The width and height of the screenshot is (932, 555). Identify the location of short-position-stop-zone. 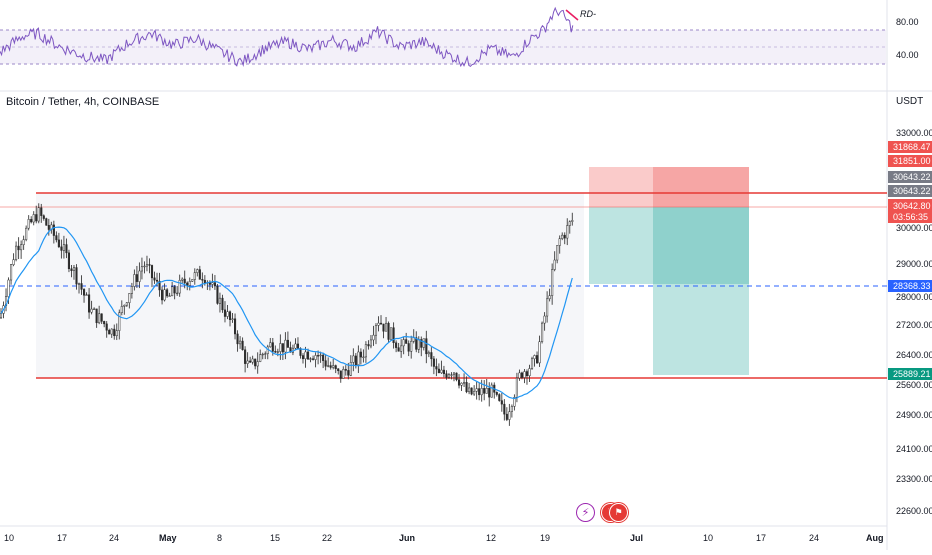
(669, 187).